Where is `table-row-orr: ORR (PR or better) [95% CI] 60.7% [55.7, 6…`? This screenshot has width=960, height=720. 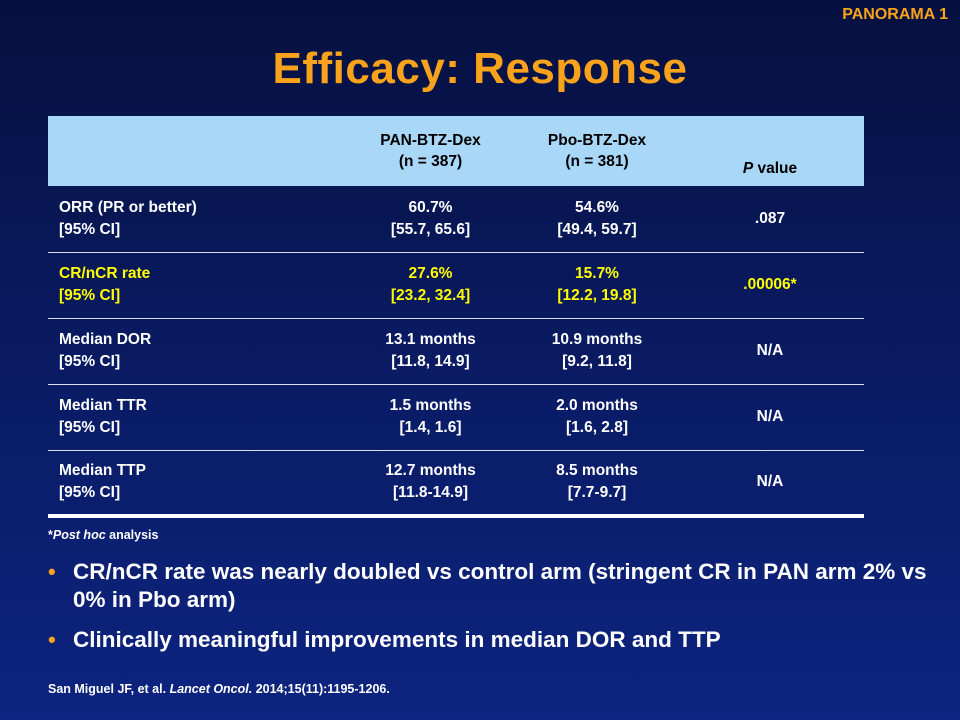 table-row-orr: ORR (PR or better) [95% CI] 60.7% [55.7, 6… is located at coordinates (456, 219).